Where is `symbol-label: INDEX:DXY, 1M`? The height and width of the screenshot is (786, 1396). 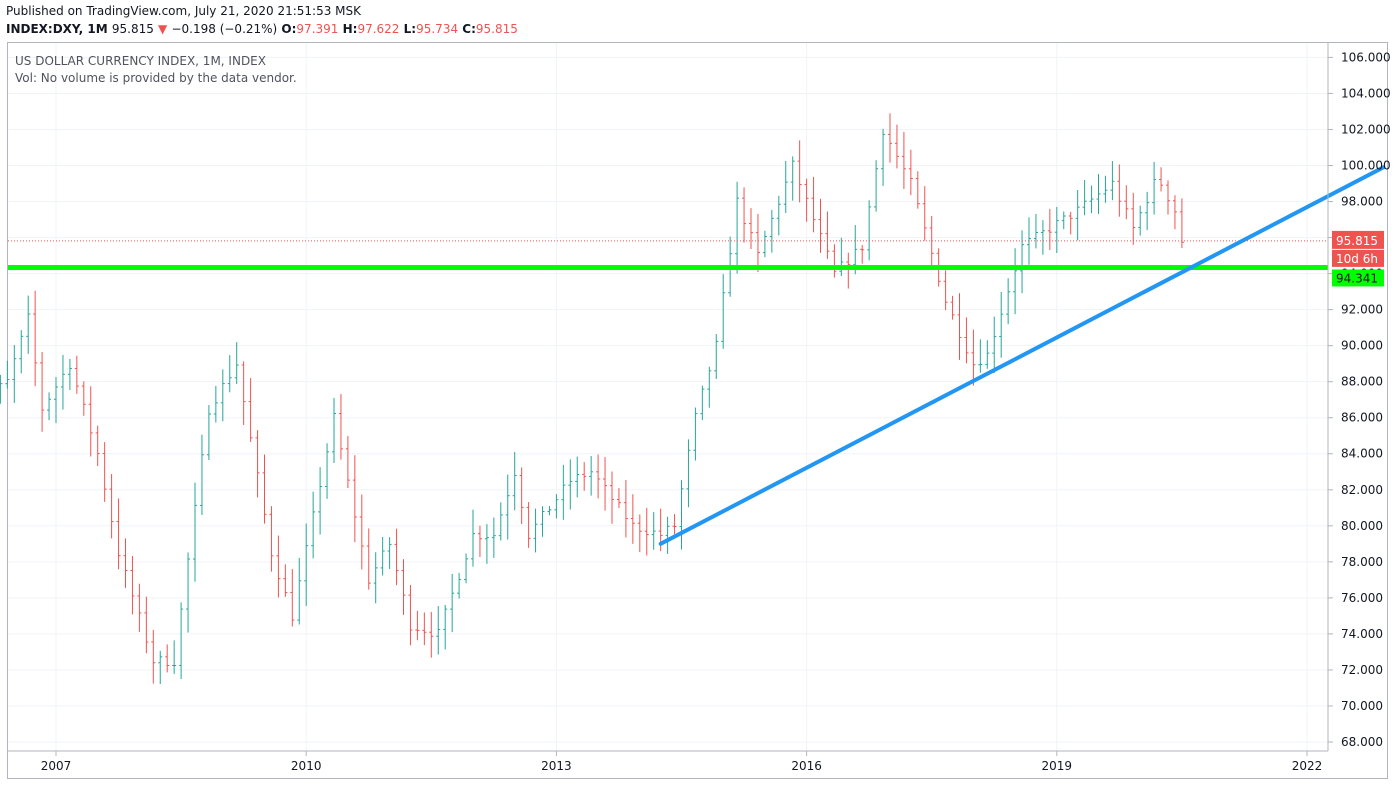
symbol-label: INDEX:DXY, 1M is located at coordinates (57, 29).